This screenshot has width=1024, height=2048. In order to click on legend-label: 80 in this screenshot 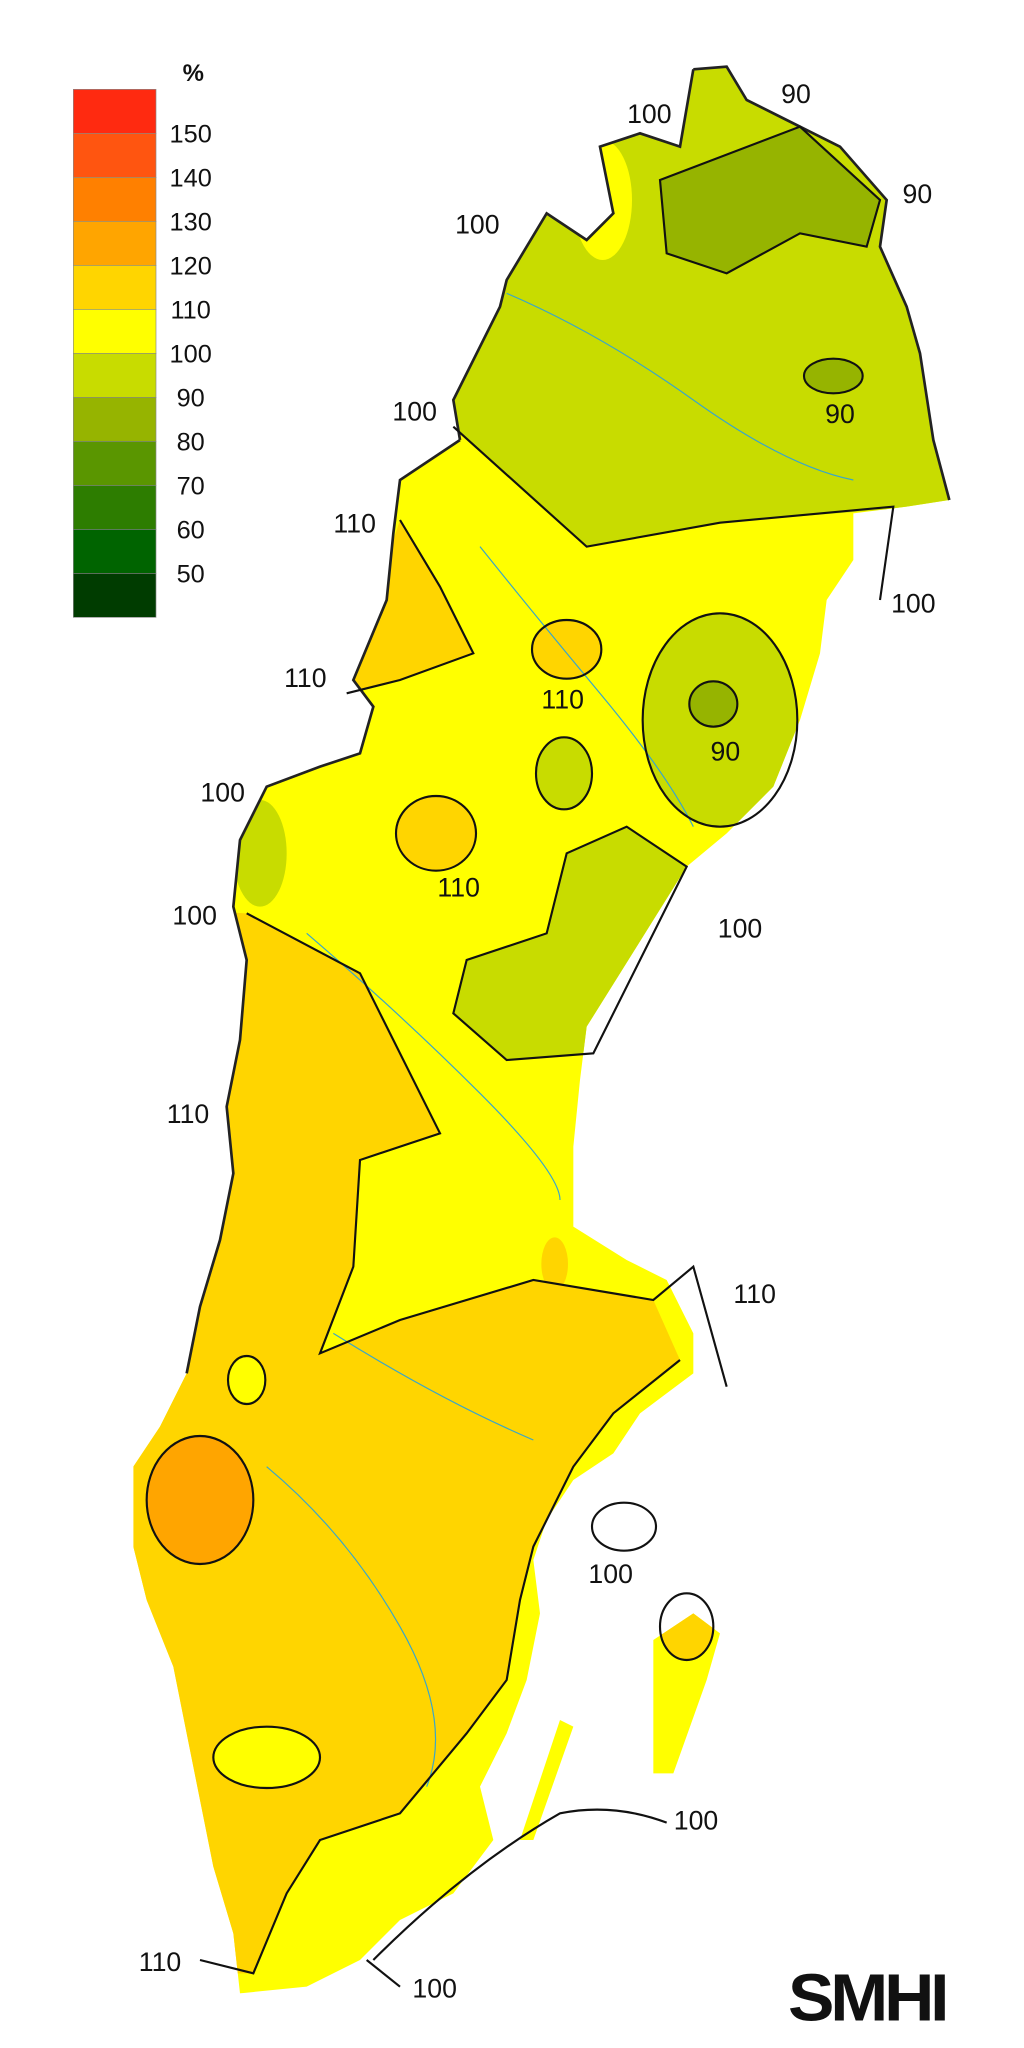, I will do `click(191, 443)`.